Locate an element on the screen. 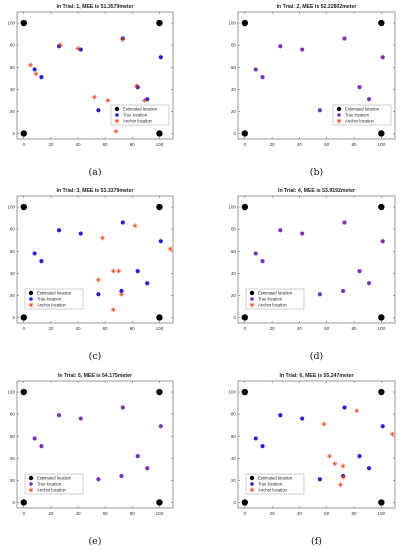 The image size is (407, 550). chart-title: In Trial: 3, MEE is 53.3379meter is located at coordinates (95, 191).